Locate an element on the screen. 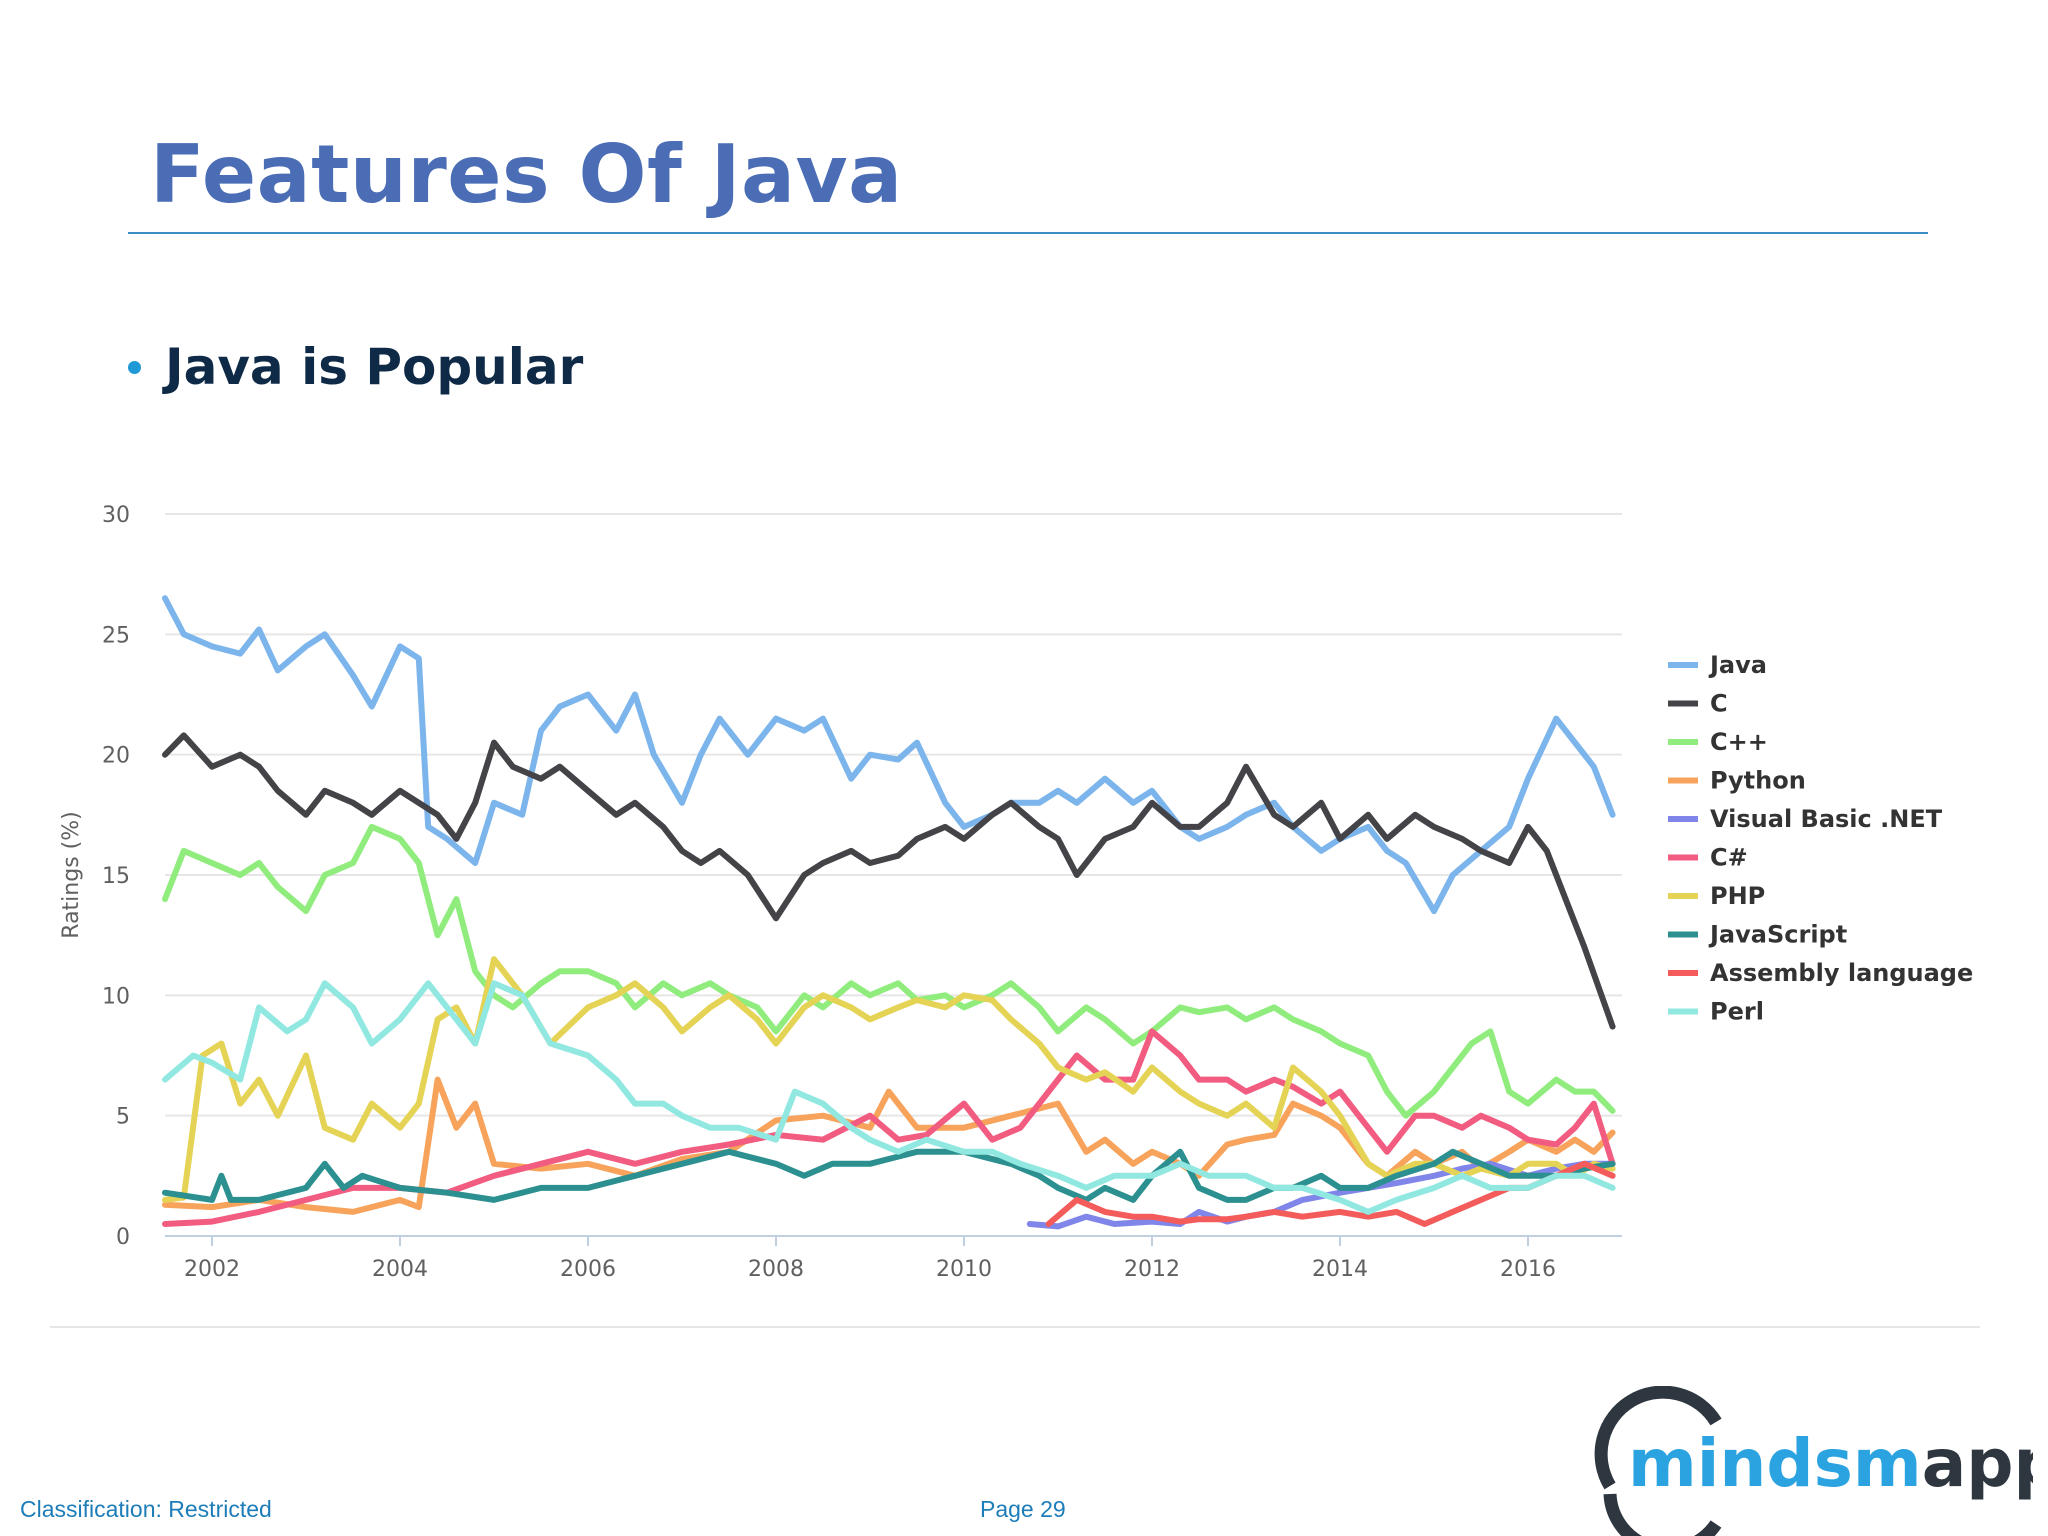  y-tick-label: 15 is located at coordinates (116, 876).